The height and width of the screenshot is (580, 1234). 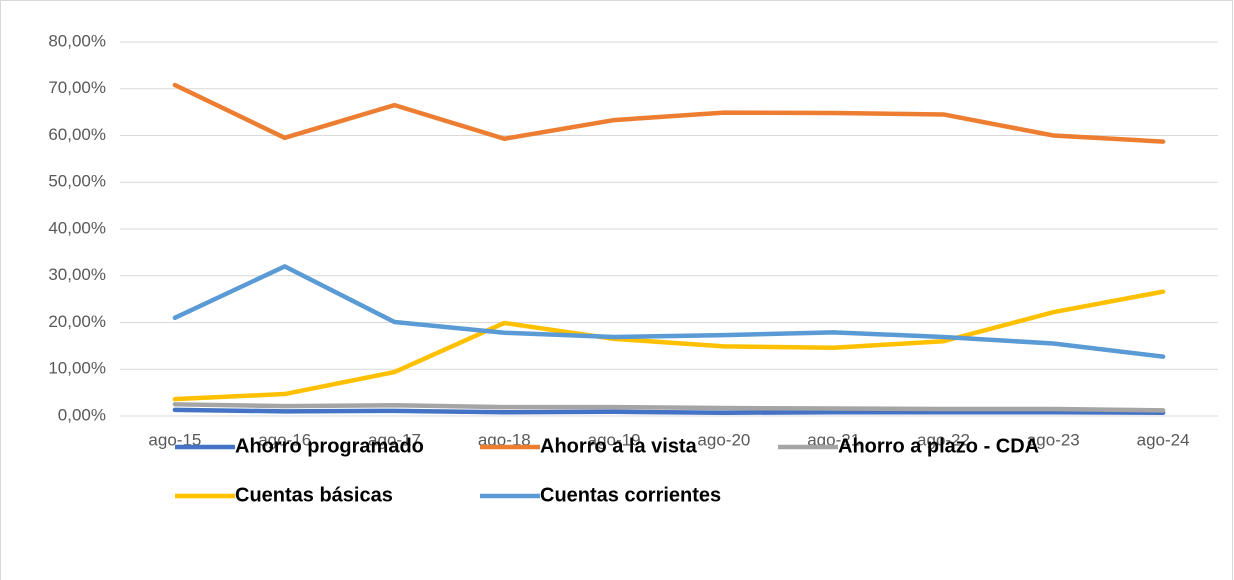 I want to click on legend-label: Ahorro a plazo - CDA, so click(x=938, y=446).